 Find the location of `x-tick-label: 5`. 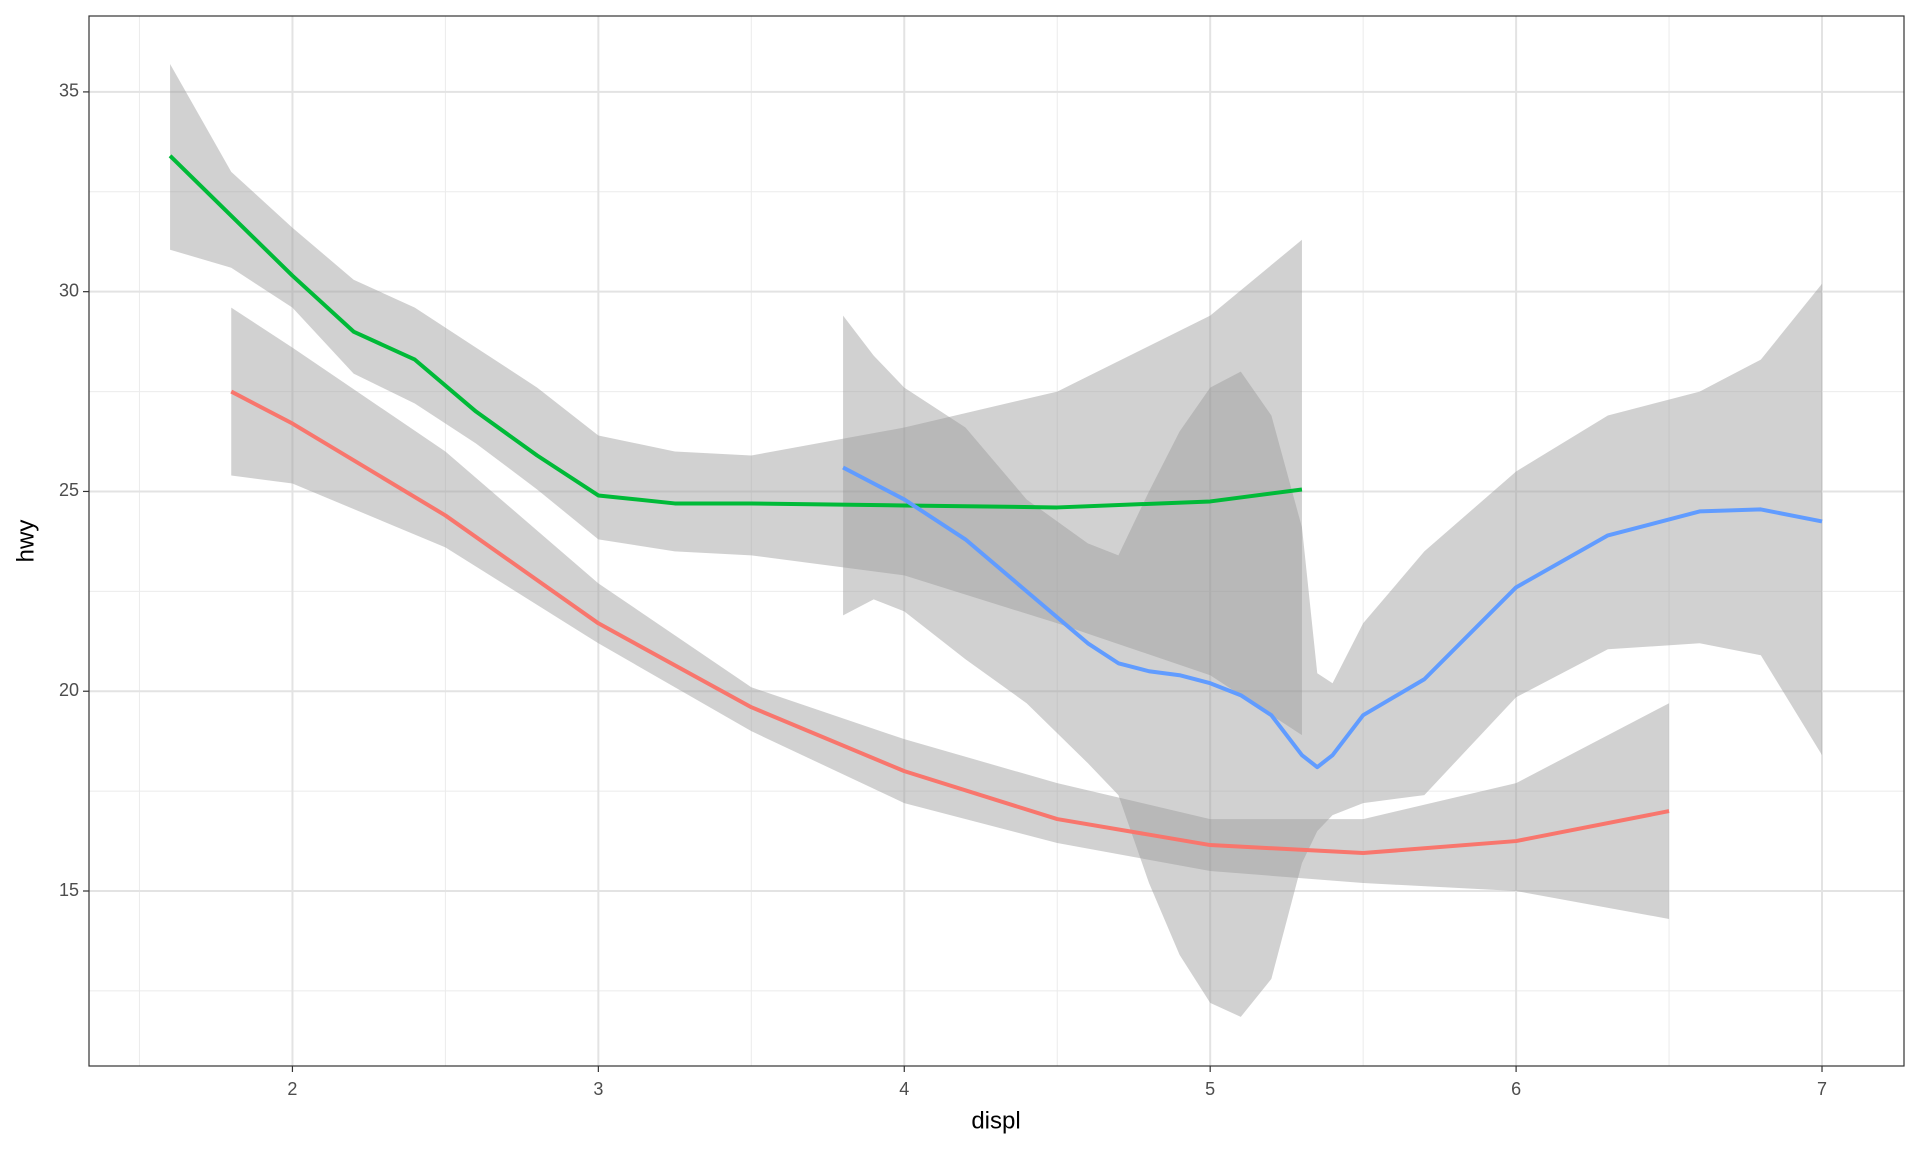

x-tick-label: 5 is located at coordinates (1210, 1089).